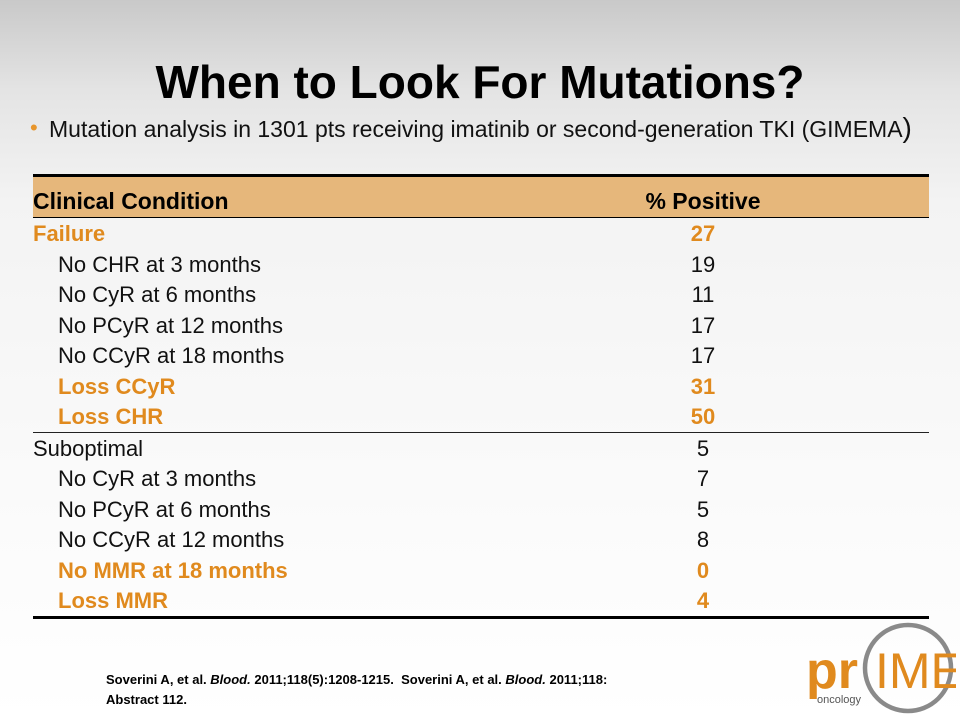 The image size is (960, 720). I want to click on row-condition: No MMR at 18 months, so click(173, 570).